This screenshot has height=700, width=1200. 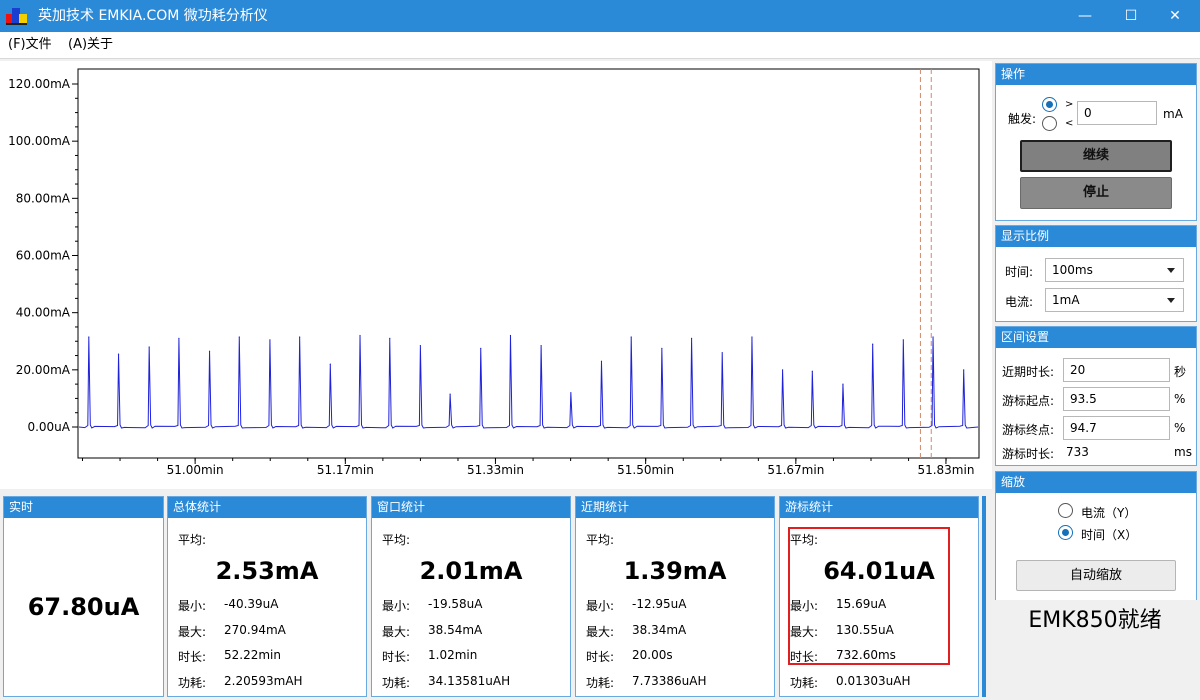 I want to click on y-tick-label: 40.00mA, so click(x=43, y=313).